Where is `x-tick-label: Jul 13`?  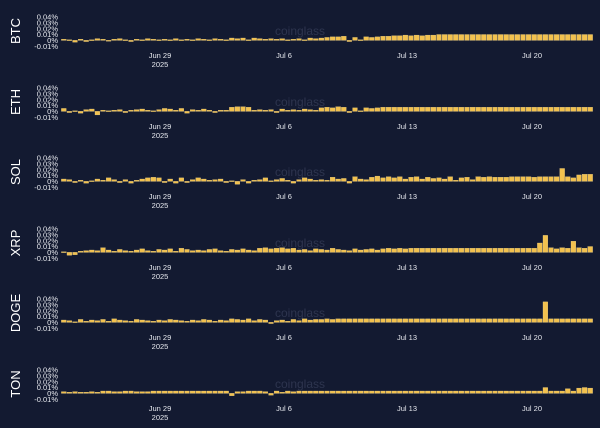 x-tick-label: Jul 13 is located at coordinates (407, 408).